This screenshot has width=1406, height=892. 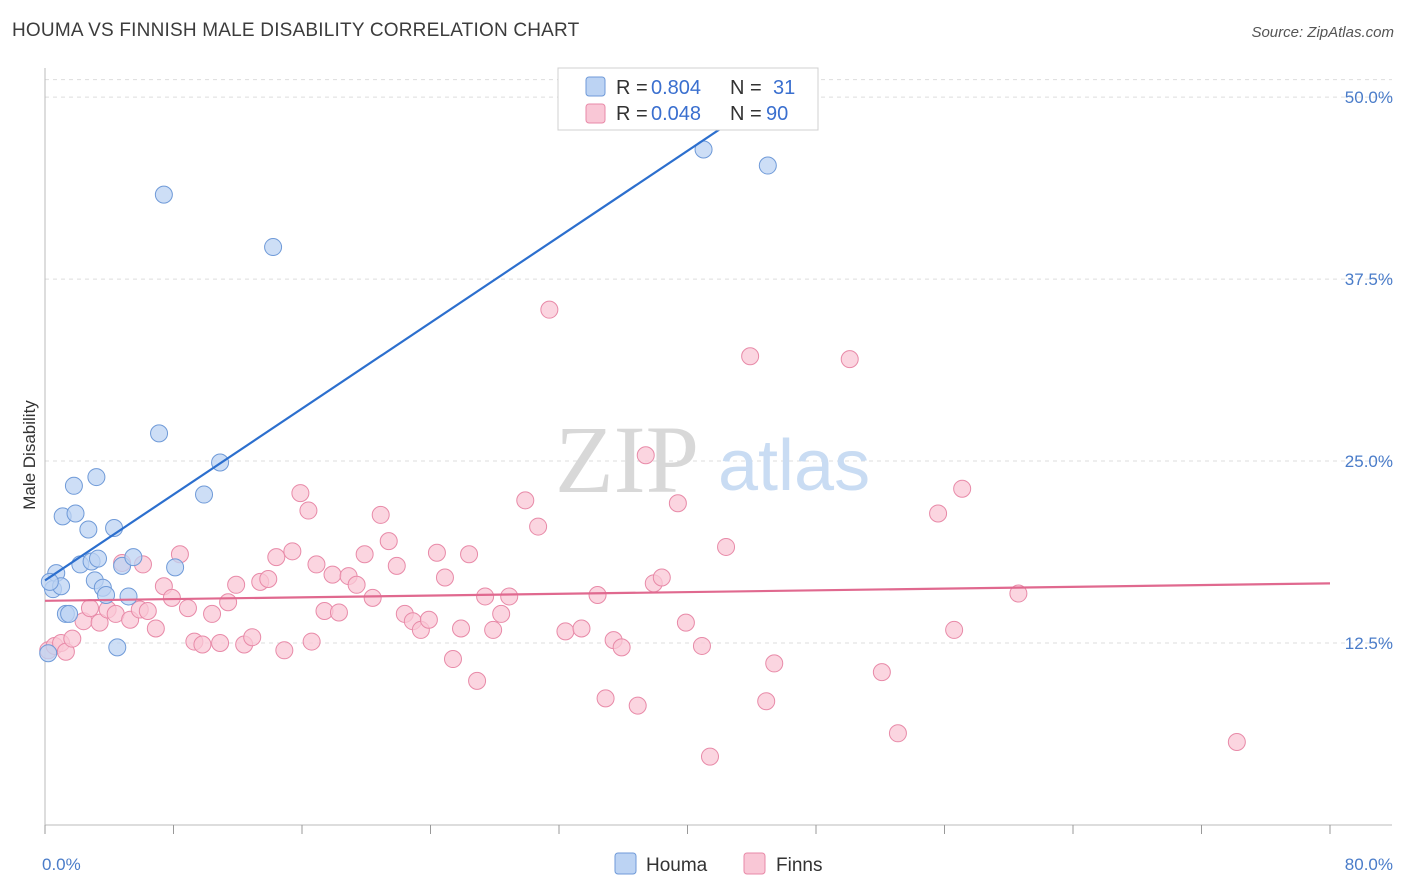 What do you see at coordinates (1369, 97) in the screenshot?
I see `y-tick-label-3: 50.0%` at bounding box center [1369, 97].